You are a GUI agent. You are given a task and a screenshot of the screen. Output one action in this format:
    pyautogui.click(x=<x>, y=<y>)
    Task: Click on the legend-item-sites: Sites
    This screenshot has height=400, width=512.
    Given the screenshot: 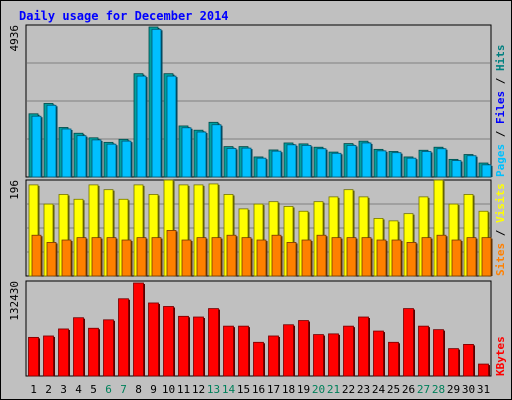 What is the action you would take?
    pyautogui.click(x=500, y=259)
    